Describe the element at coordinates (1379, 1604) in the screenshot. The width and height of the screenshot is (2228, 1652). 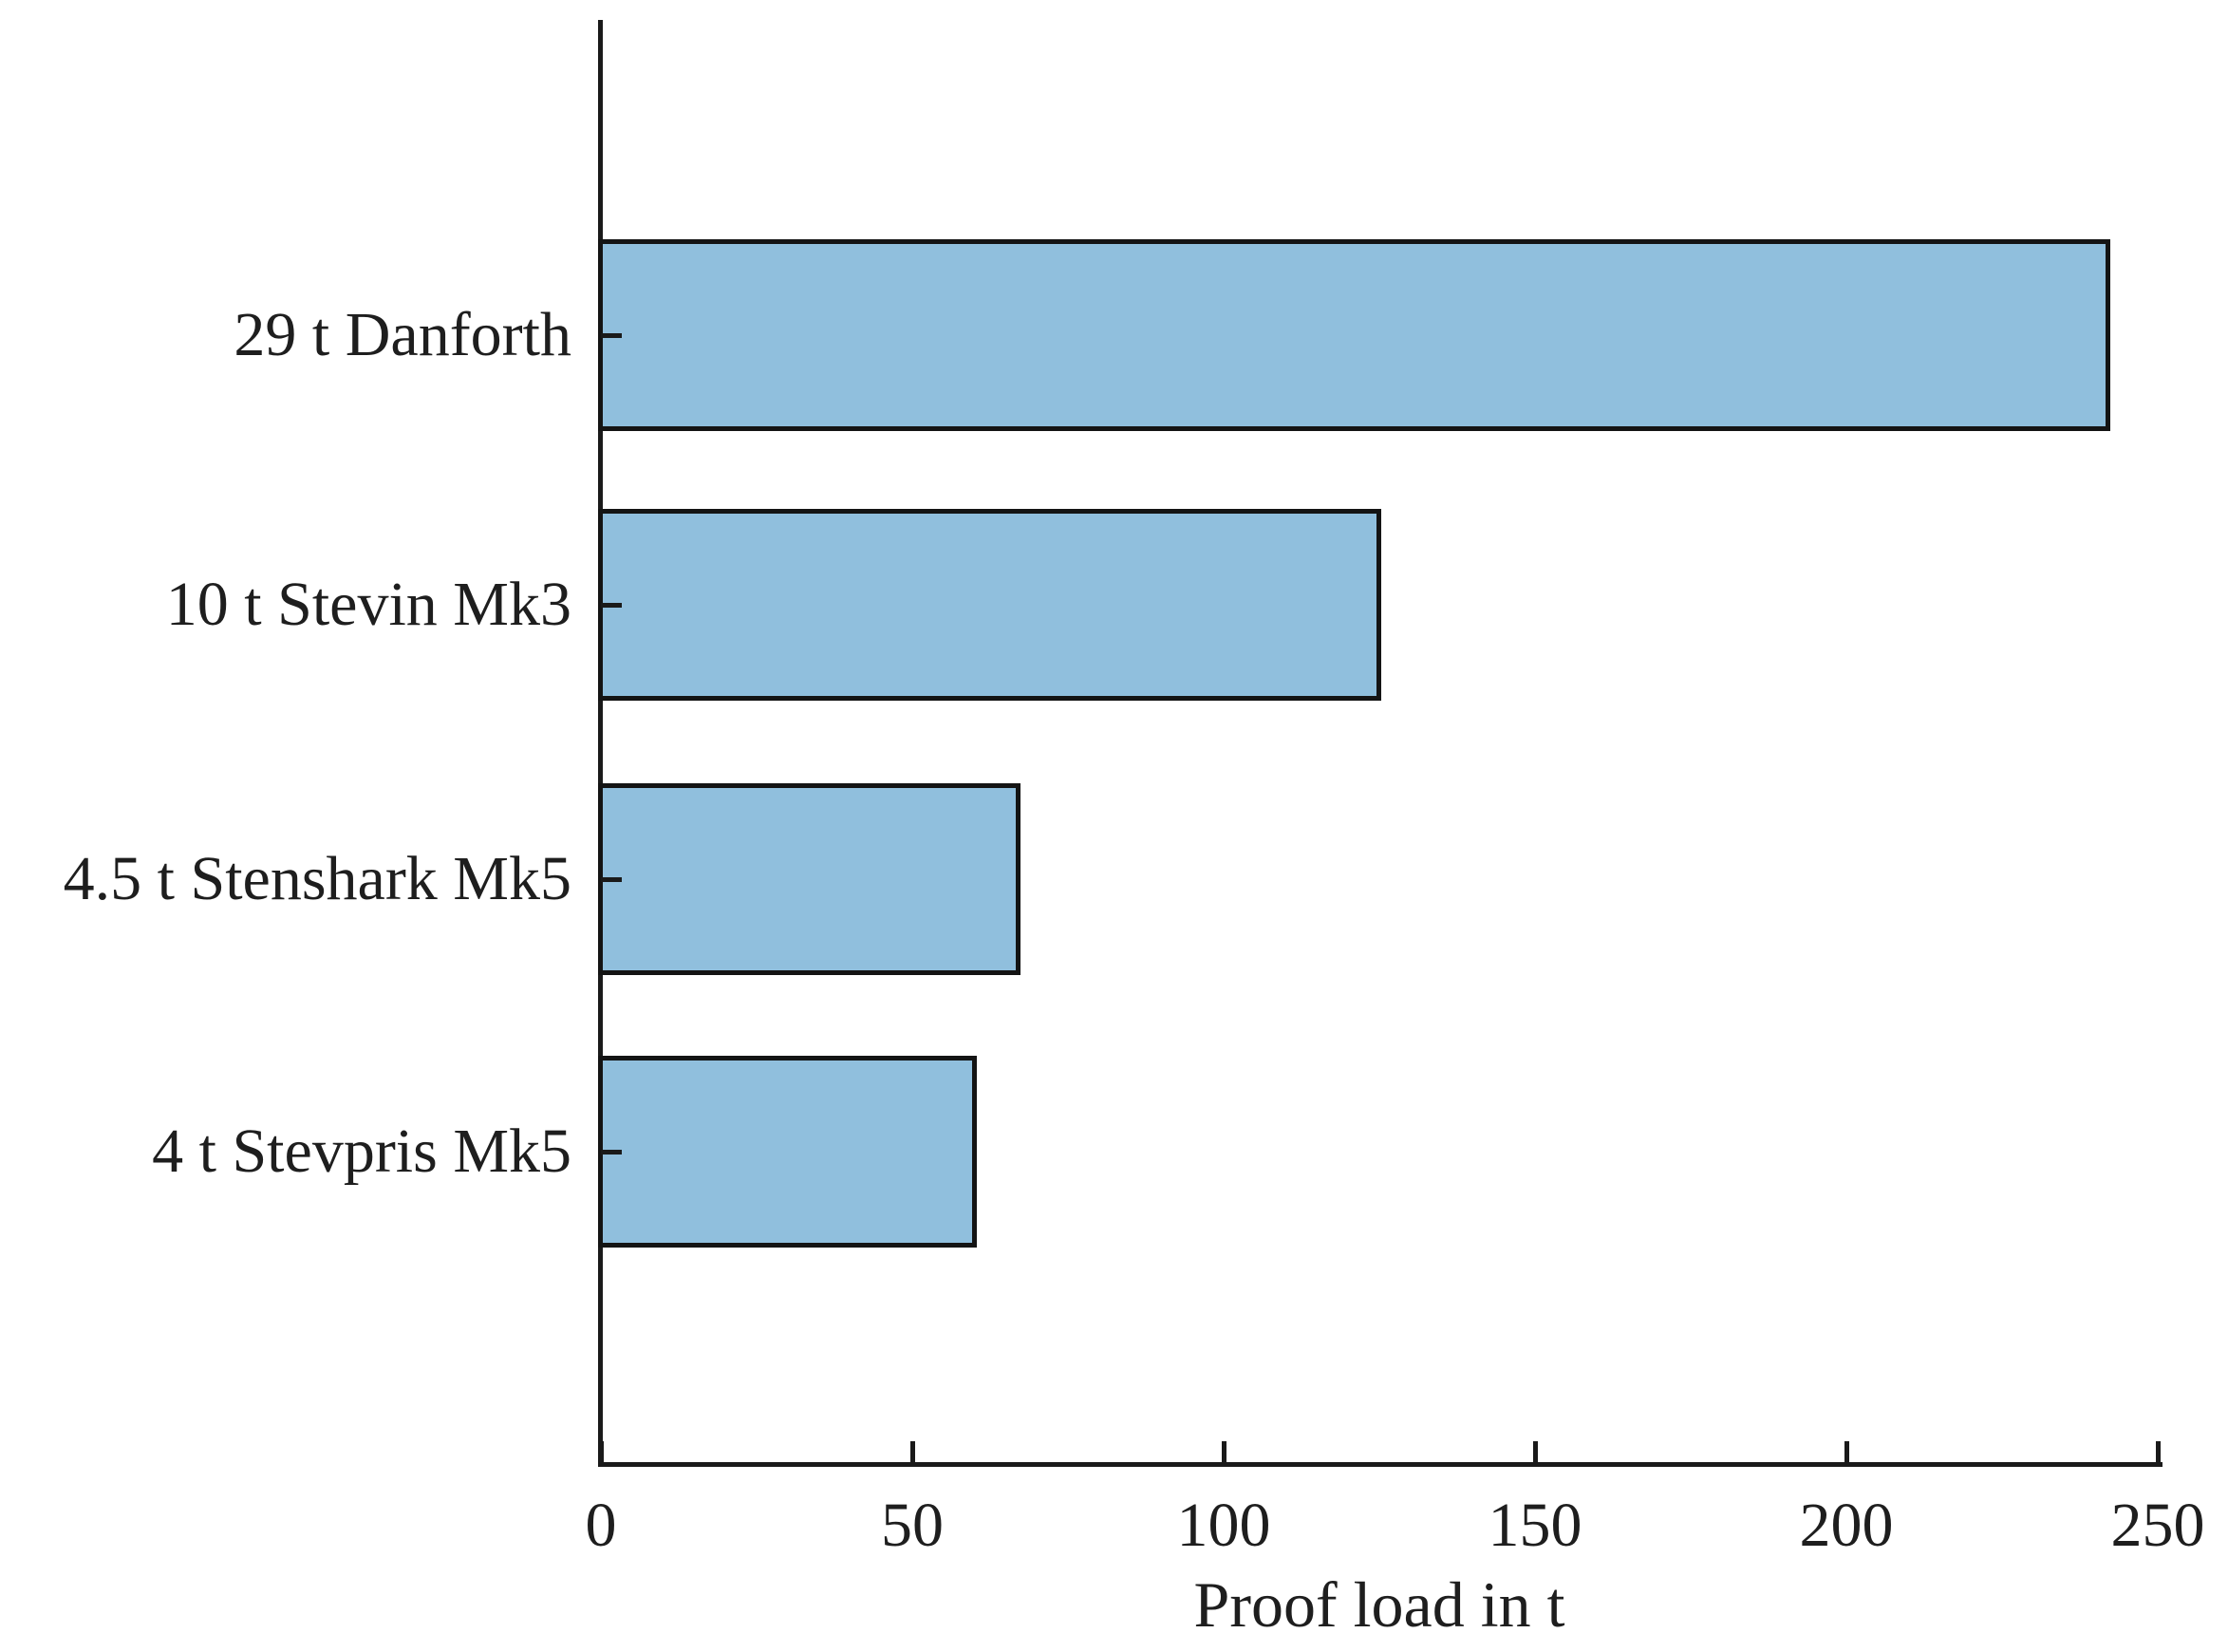
I see `x-axis-title: Proof load in t` at that location.